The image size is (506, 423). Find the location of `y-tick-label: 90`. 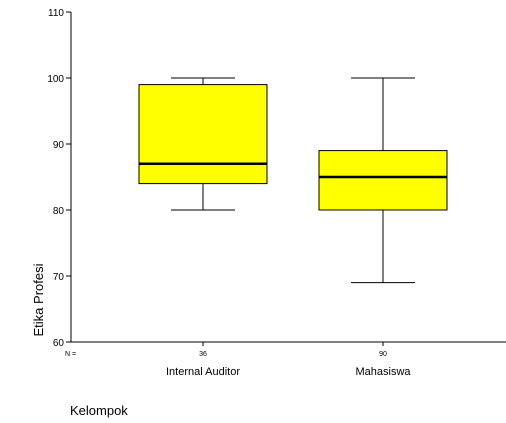

y-tick-label: 90 is located at coordinates (59, 145).